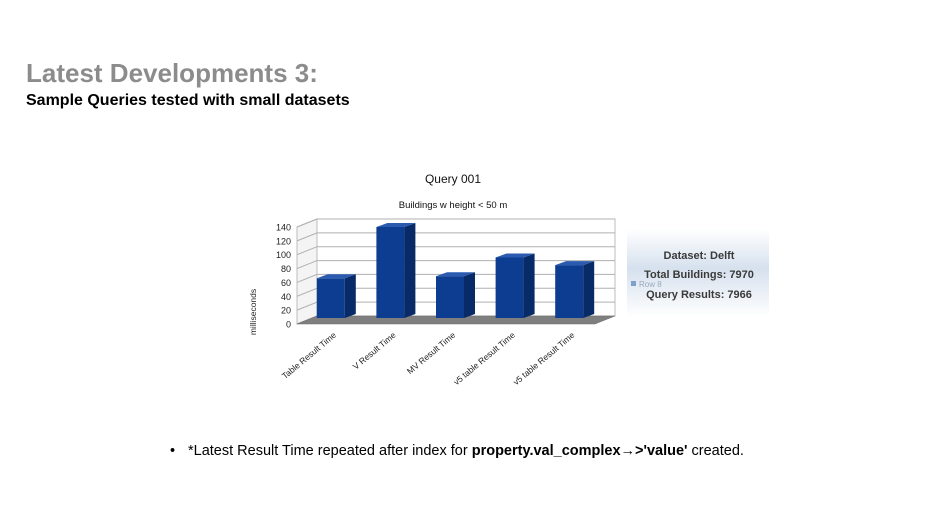 Image resolution: width=943 pixels, height=530 pixels. What do you see at coordinates (286, 283) in the screenshot?
I see `y-tick-label: 60` at bounding box center [286, 283].